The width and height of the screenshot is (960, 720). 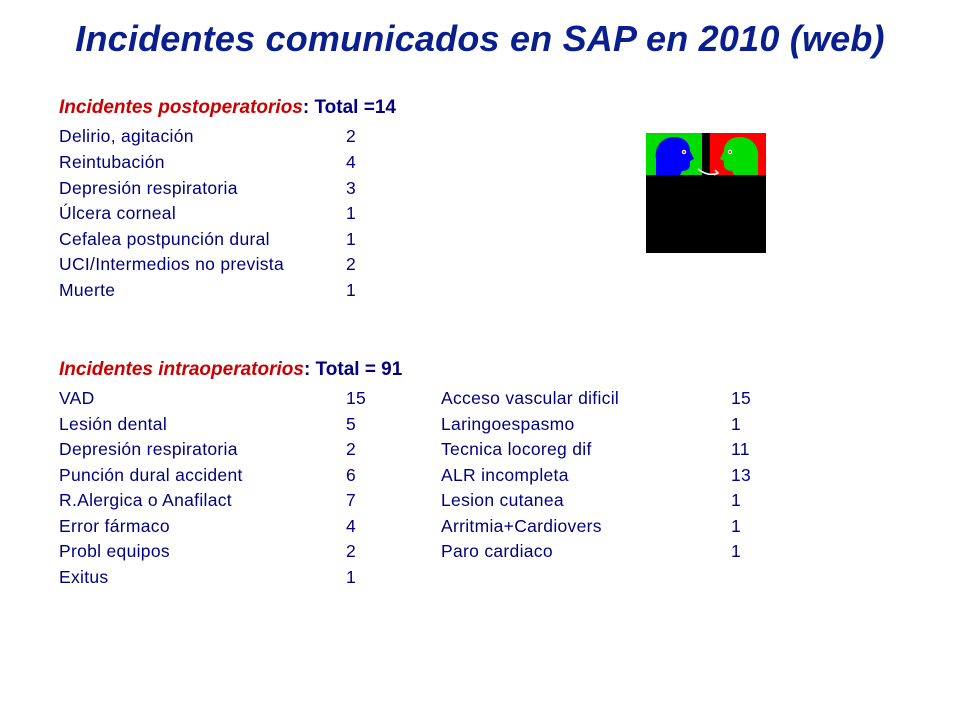 I want to click on postop-heading: Incidentes postoperatorios: Total =14, so click(x=227, y=108).